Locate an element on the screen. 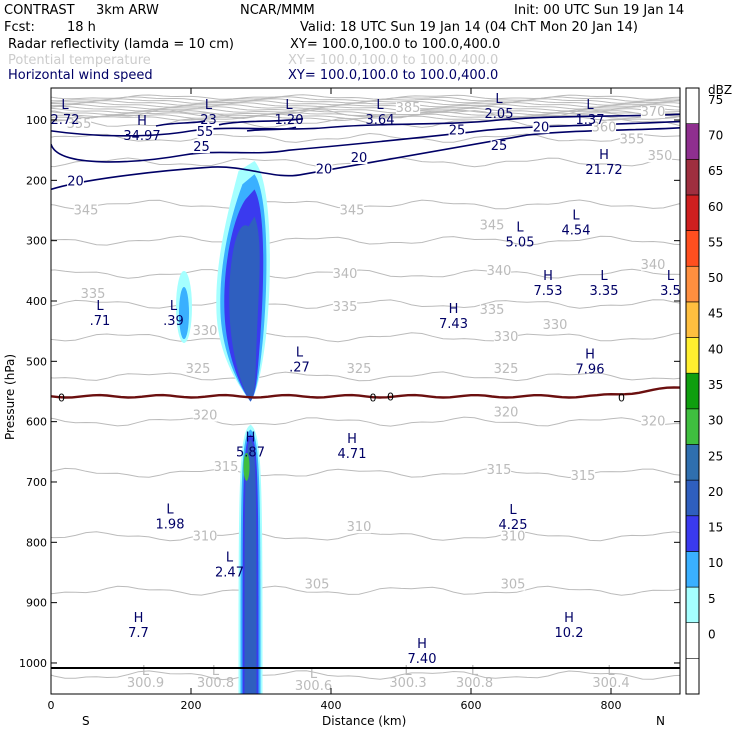 The width and height of the screenshot is (740, 740). model-name: CONTRAST is located at coordinates (39, 10).